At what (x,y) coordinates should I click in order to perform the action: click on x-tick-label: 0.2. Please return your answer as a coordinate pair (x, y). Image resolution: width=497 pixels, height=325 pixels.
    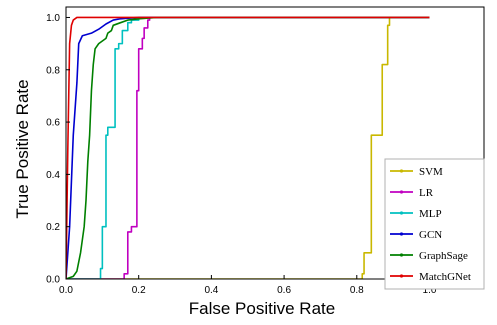
    Looking at the image, I should click on (139, 290).